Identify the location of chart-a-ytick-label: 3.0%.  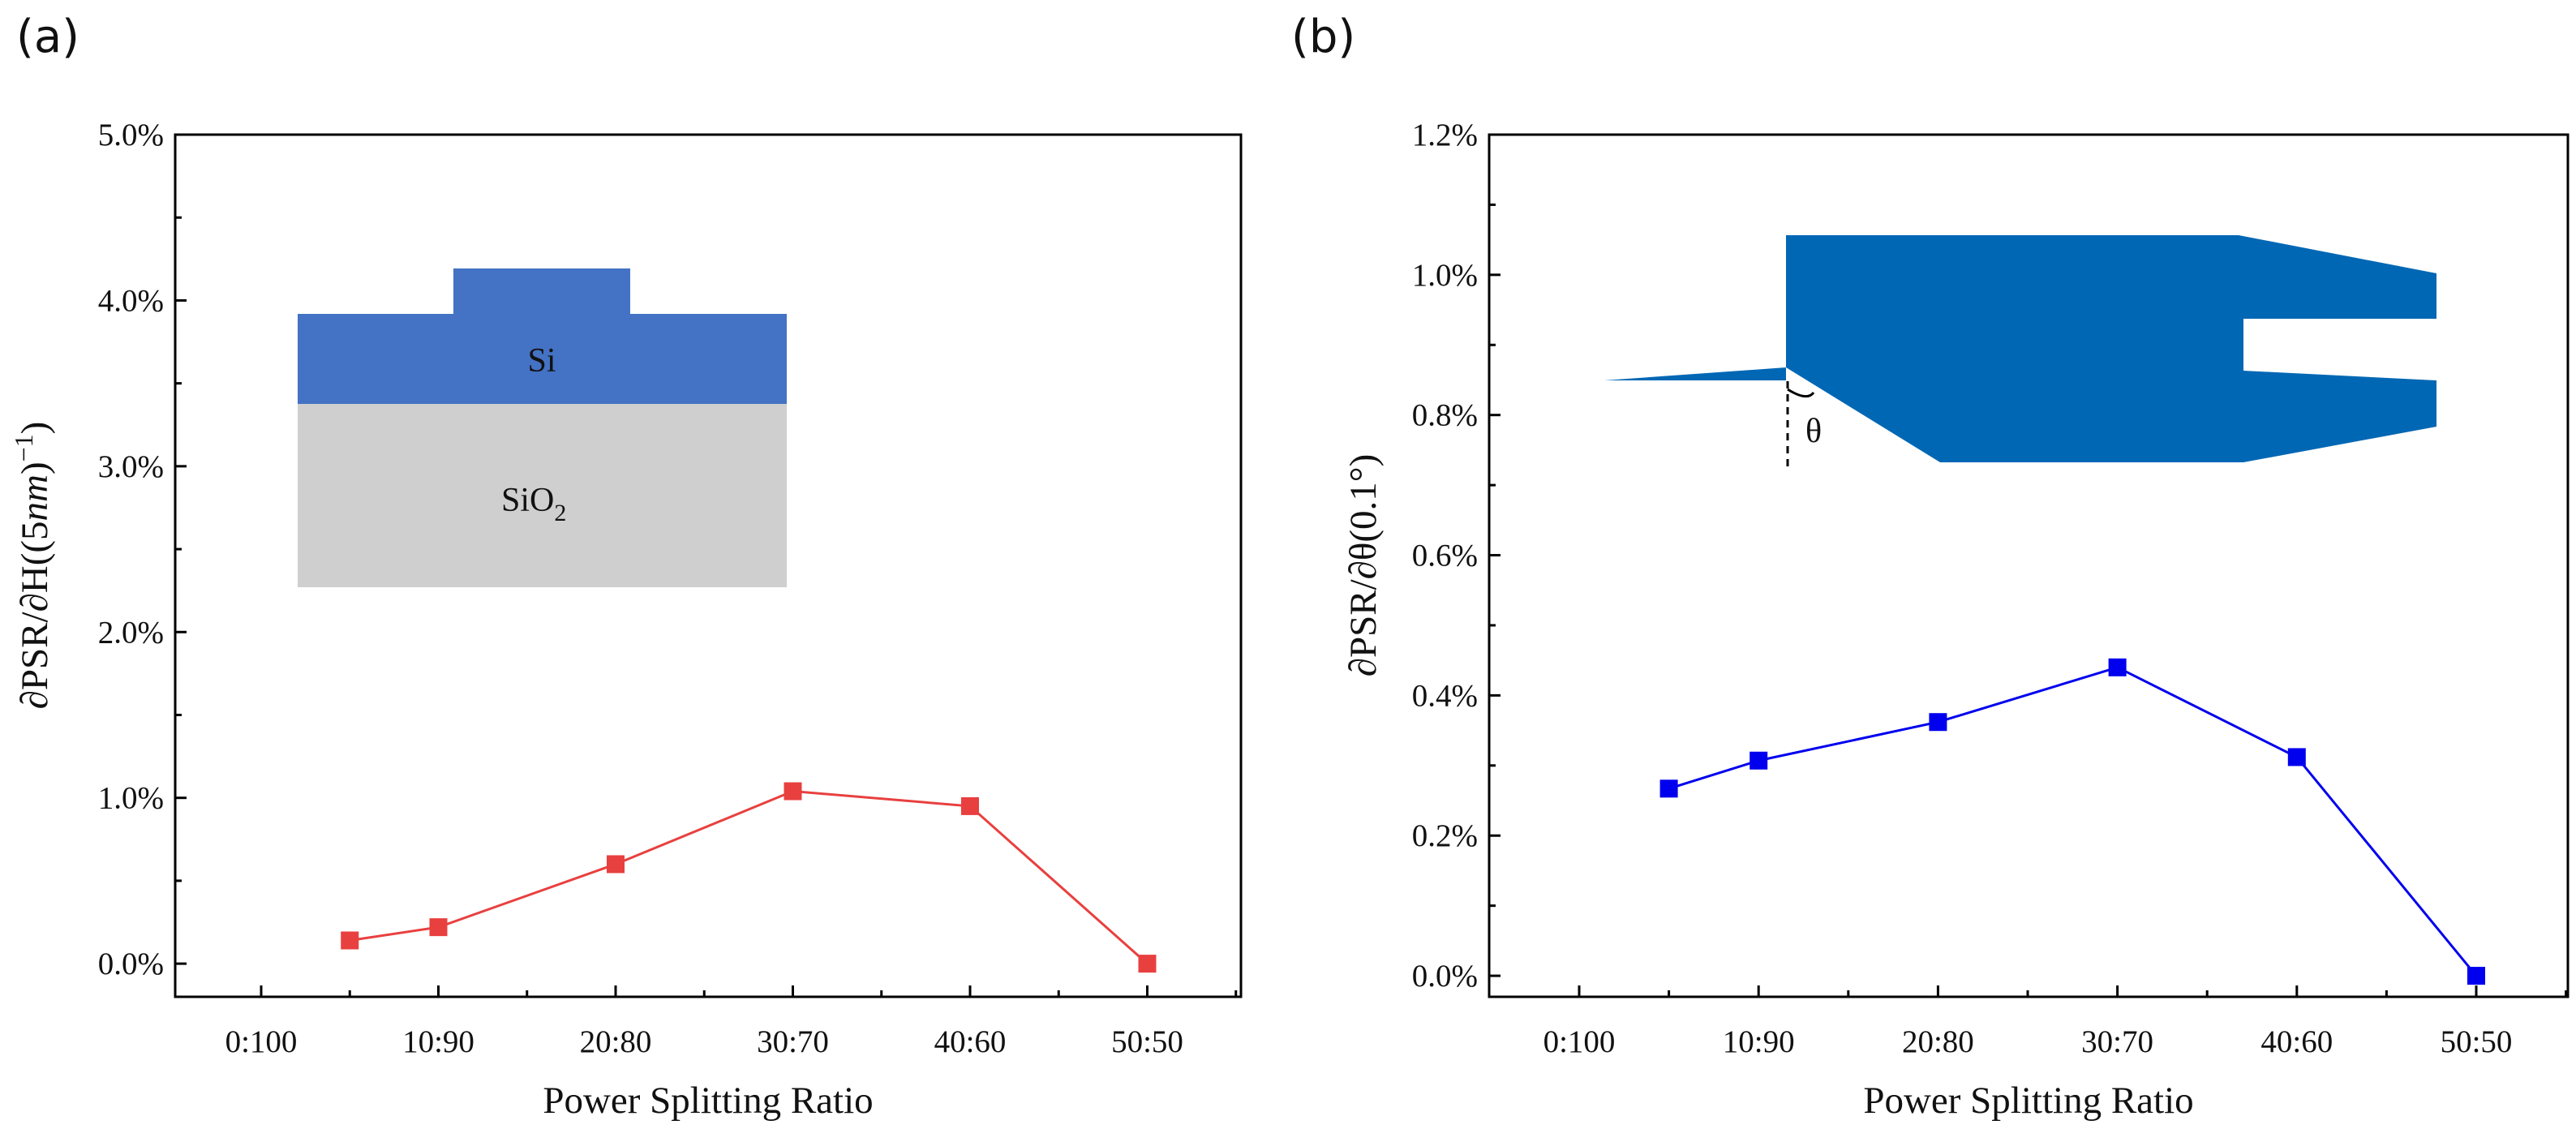
(131, 466).